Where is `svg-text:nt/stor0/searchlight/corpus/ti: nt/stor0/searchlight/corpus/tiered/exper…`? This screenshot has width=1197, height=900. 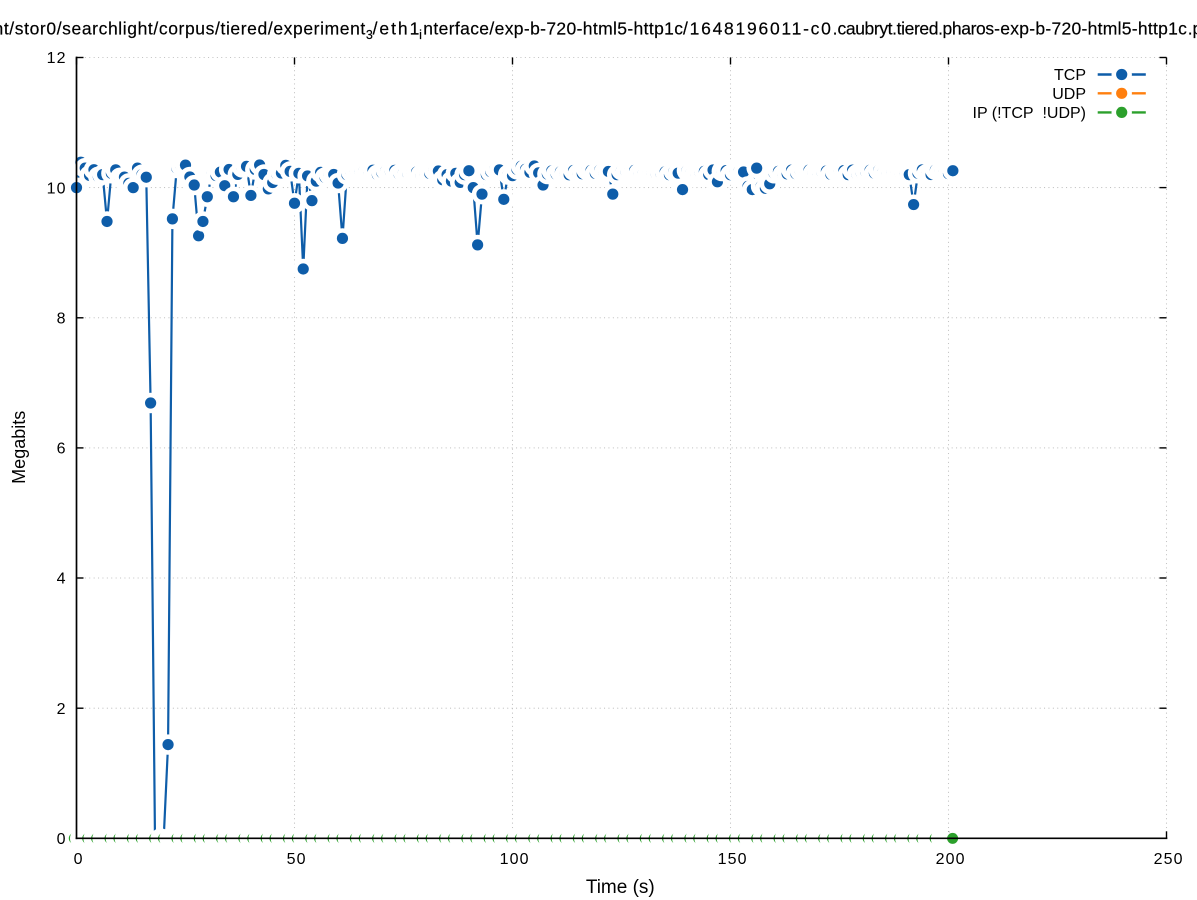 svg-text:nt/stor0/searchlight/corpus/ti: nt/stor0/searchlight/corpus/tiered/exper… is located at coordinates (182, 29).